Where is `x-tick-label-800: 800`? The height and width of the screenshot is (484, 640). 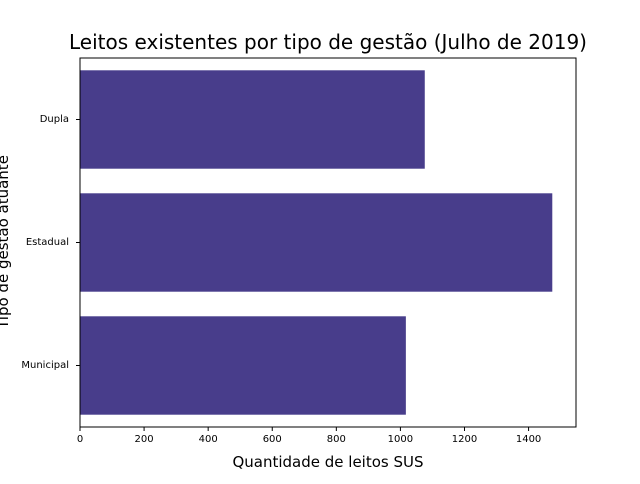
x-tick-label-800: 800 is located at coordinates (336, 439).